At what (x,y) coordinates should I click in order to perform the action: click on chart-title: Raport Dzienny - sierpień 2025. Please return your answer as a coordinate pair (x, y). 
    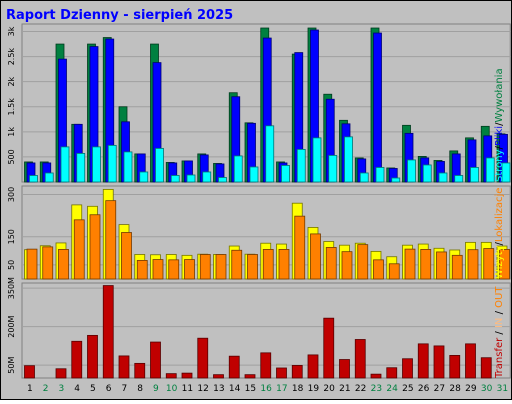
    Looking at the image, I should click on (119, 15).